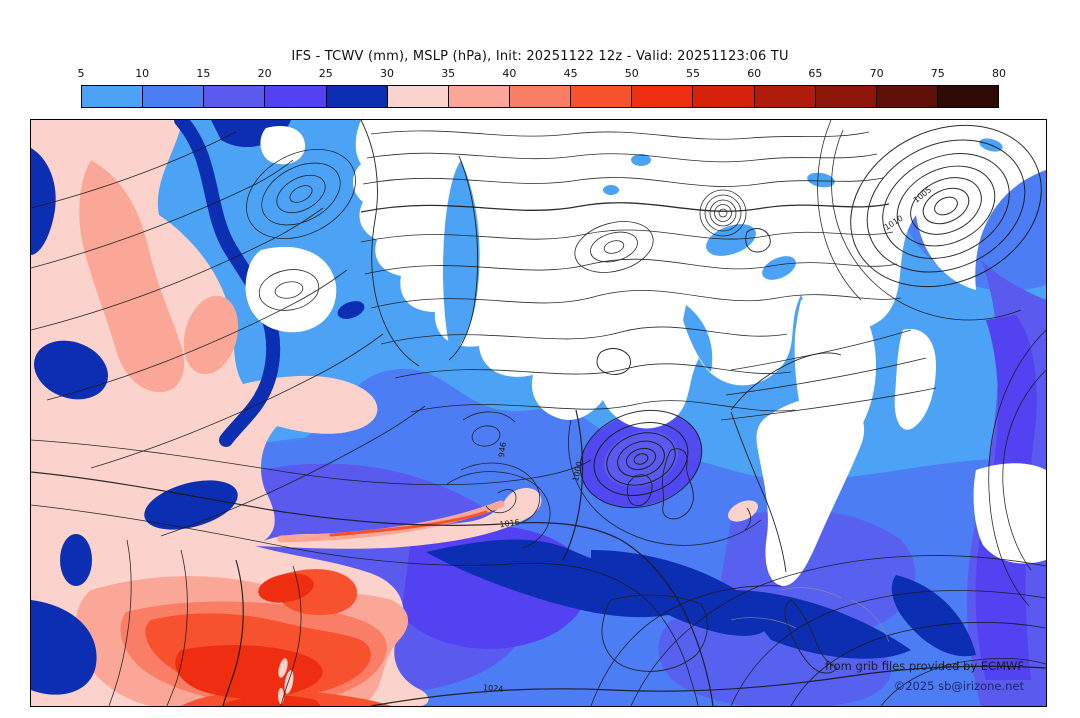 The height and width of the screenshot is (718, 1080). Describe the element at coordinates (577, 472) in the screenshot. I see `isobar-label: 1000` at that location.